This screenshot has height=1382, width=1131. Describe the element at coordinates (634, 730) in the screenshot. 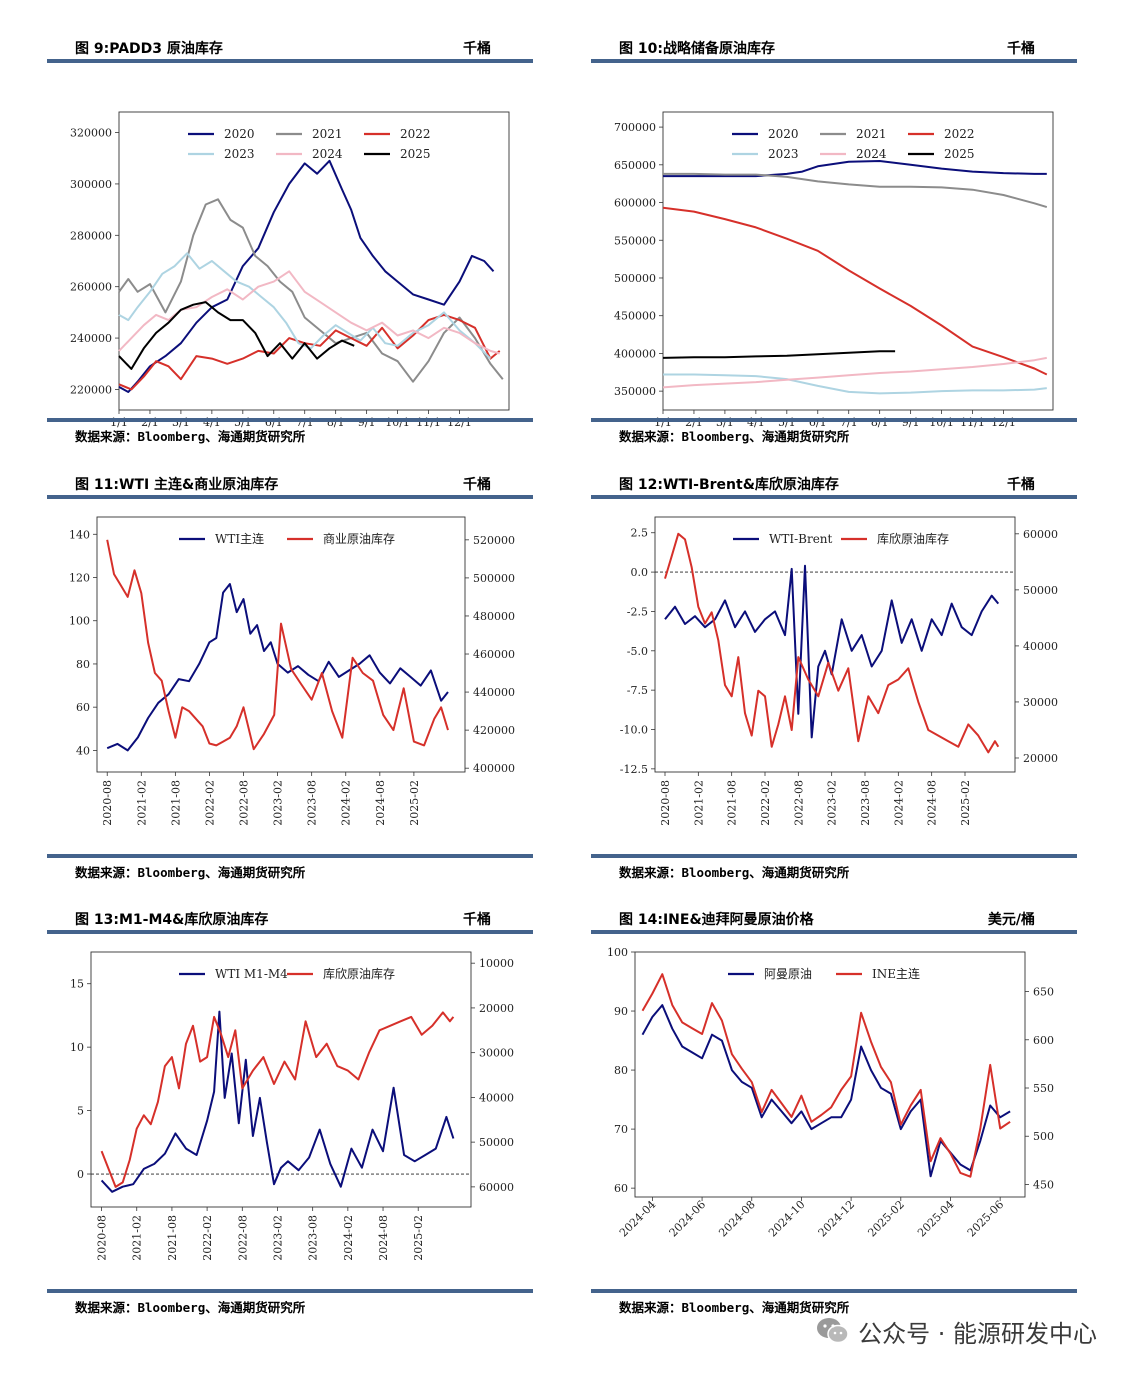

I see `y-tick-label: -10.0` at that location.